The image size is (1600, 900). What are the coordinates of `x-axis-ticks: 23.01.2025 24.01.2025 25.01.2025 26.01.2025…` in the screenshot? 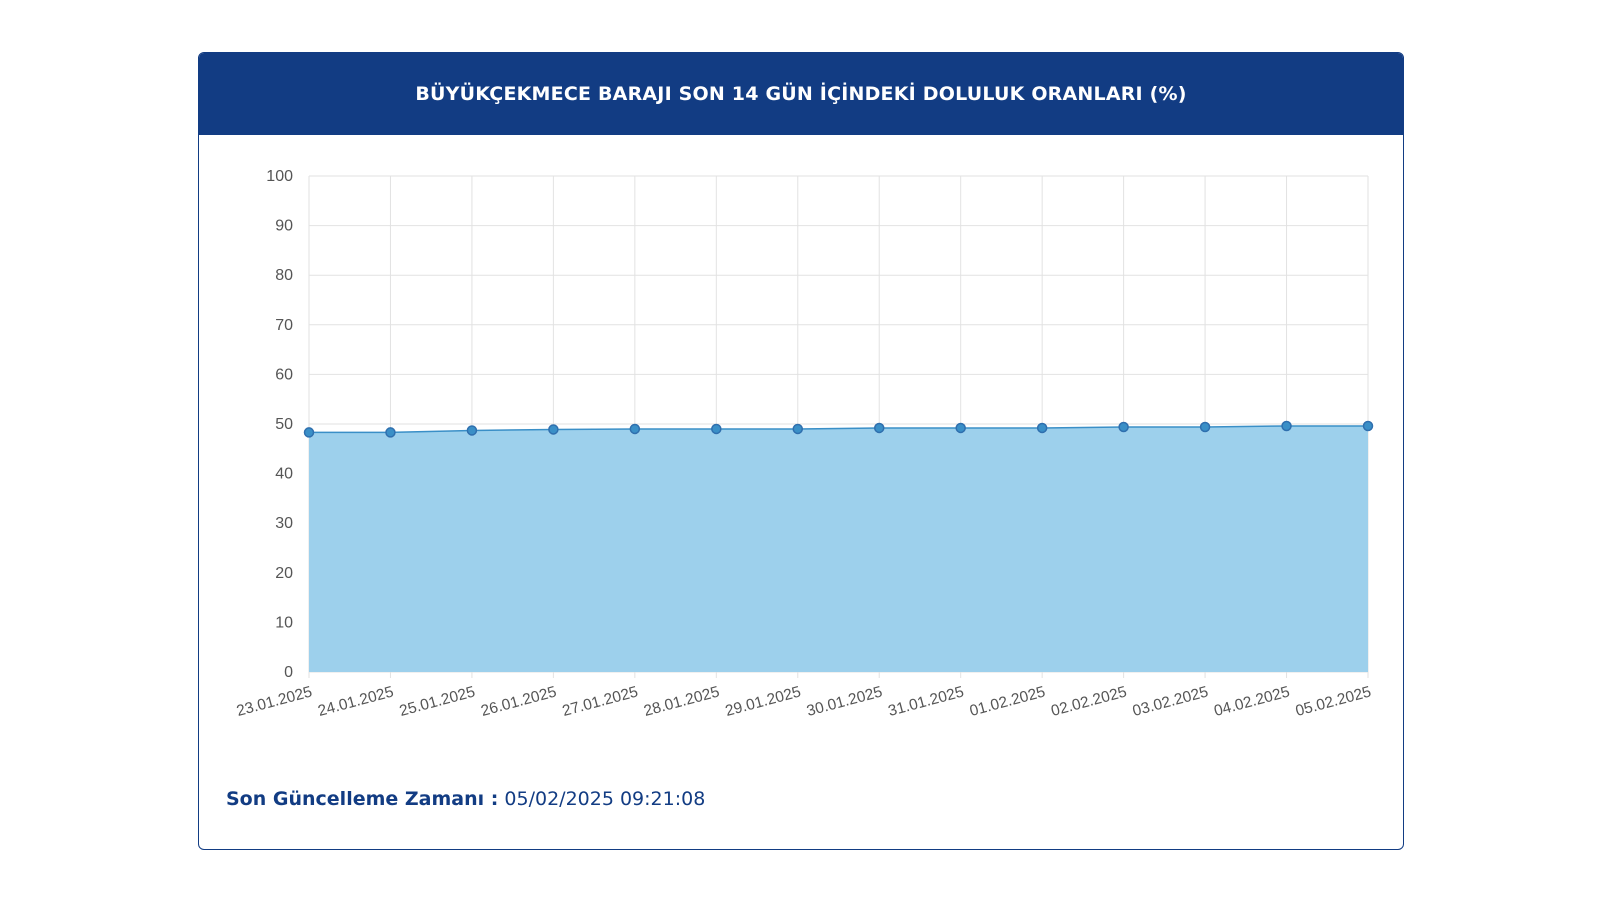 It's located at (804, 701).